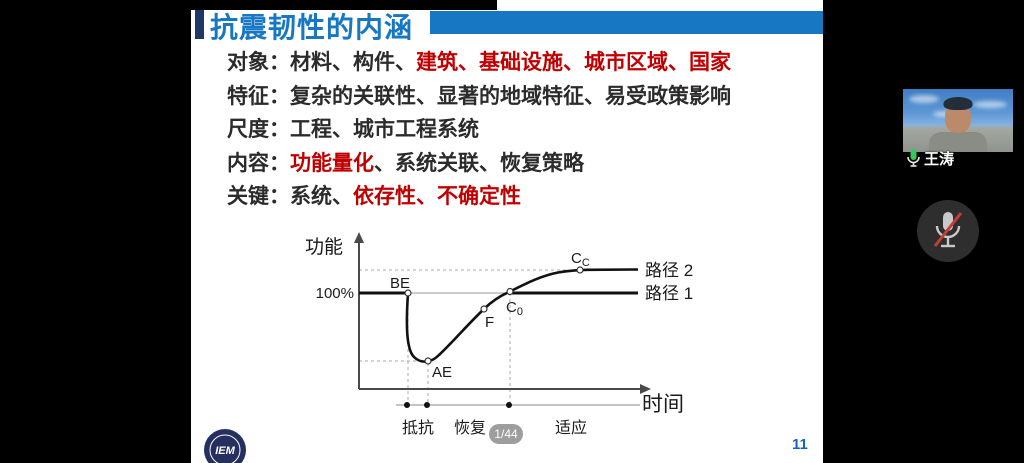 This screenshot has width=1024, height=463. Describe the element at coordinates (353, 129) in the screenshot. I see `bullet-text: 尺度：工程、城市工程系统` at that location.